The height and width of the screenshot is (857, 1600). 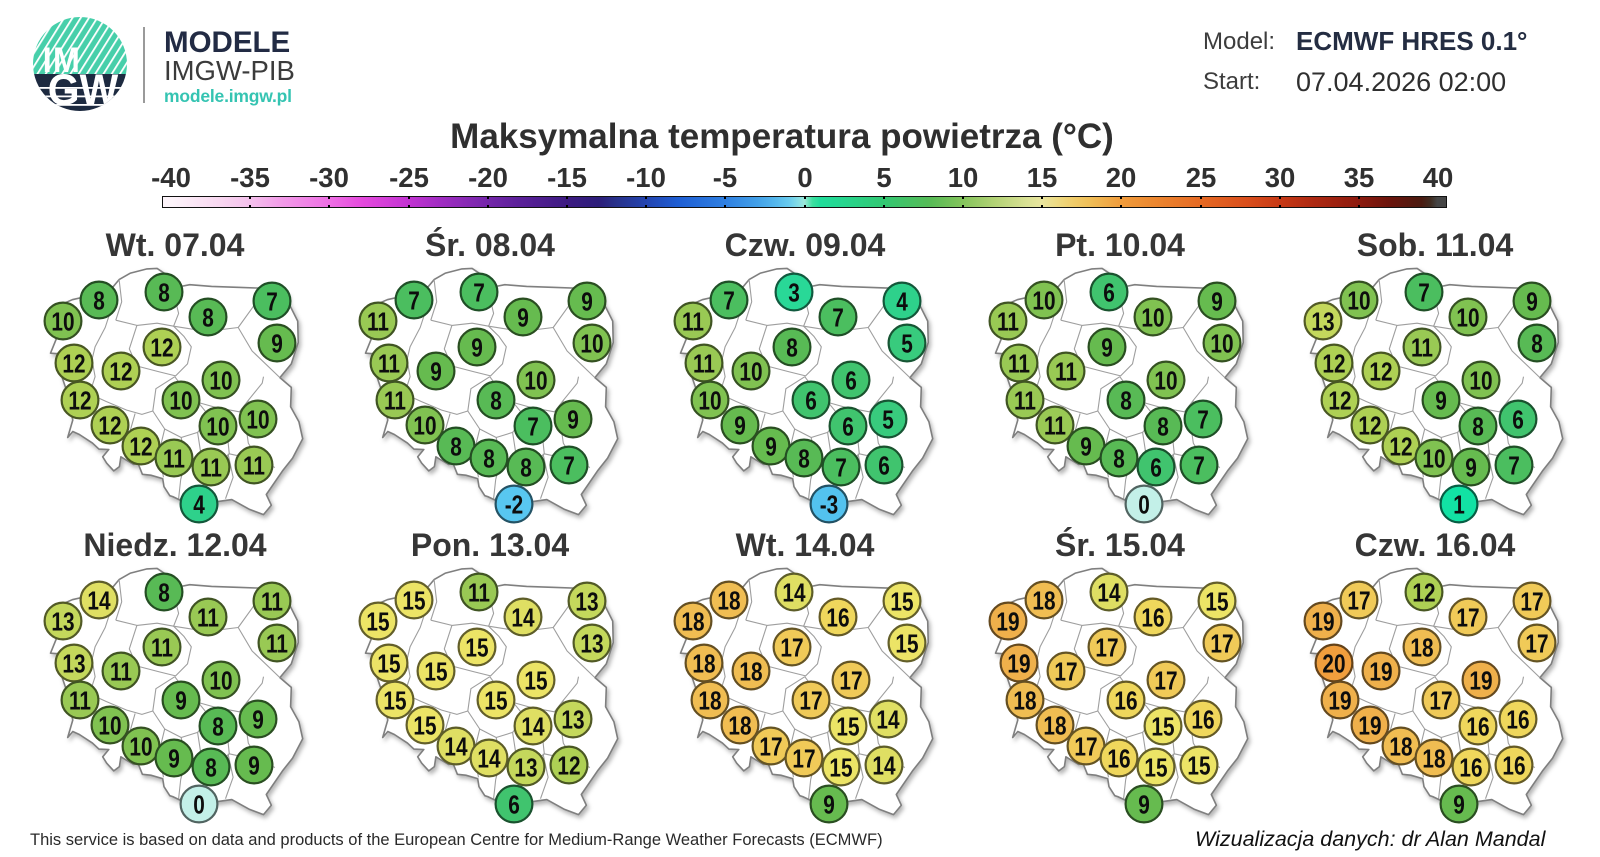 I want to click on svg-text: -2, so click(x=514, y=504).